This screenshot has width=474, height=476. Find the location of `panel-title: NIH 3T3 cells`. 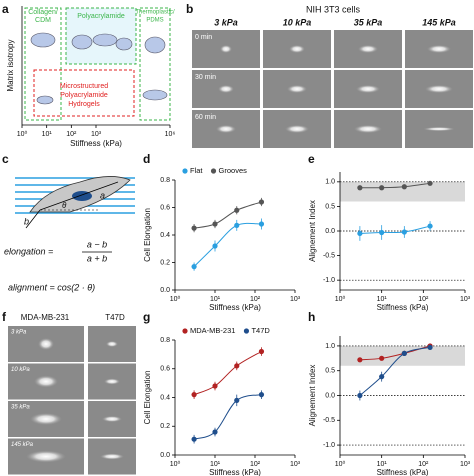

panel-title: NIH 3T3 cells is located at coordinates (333, 9).